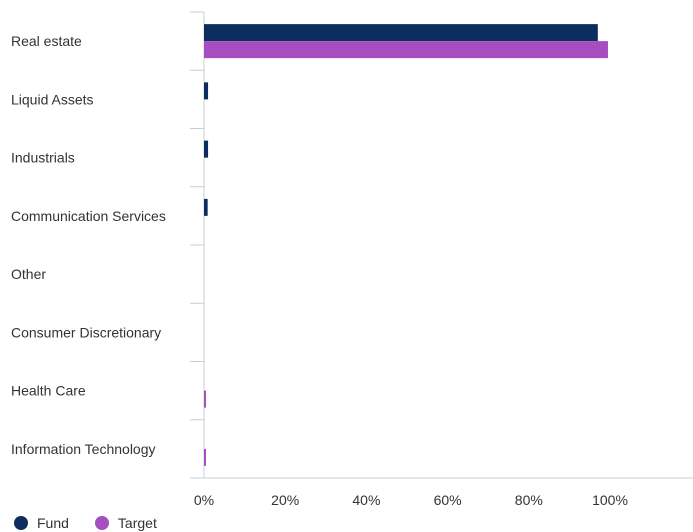  What do you see at coordinates (285, 500) in the screenshot?
I see `x-tick-label: 20%` at bounding box center [285, 500].